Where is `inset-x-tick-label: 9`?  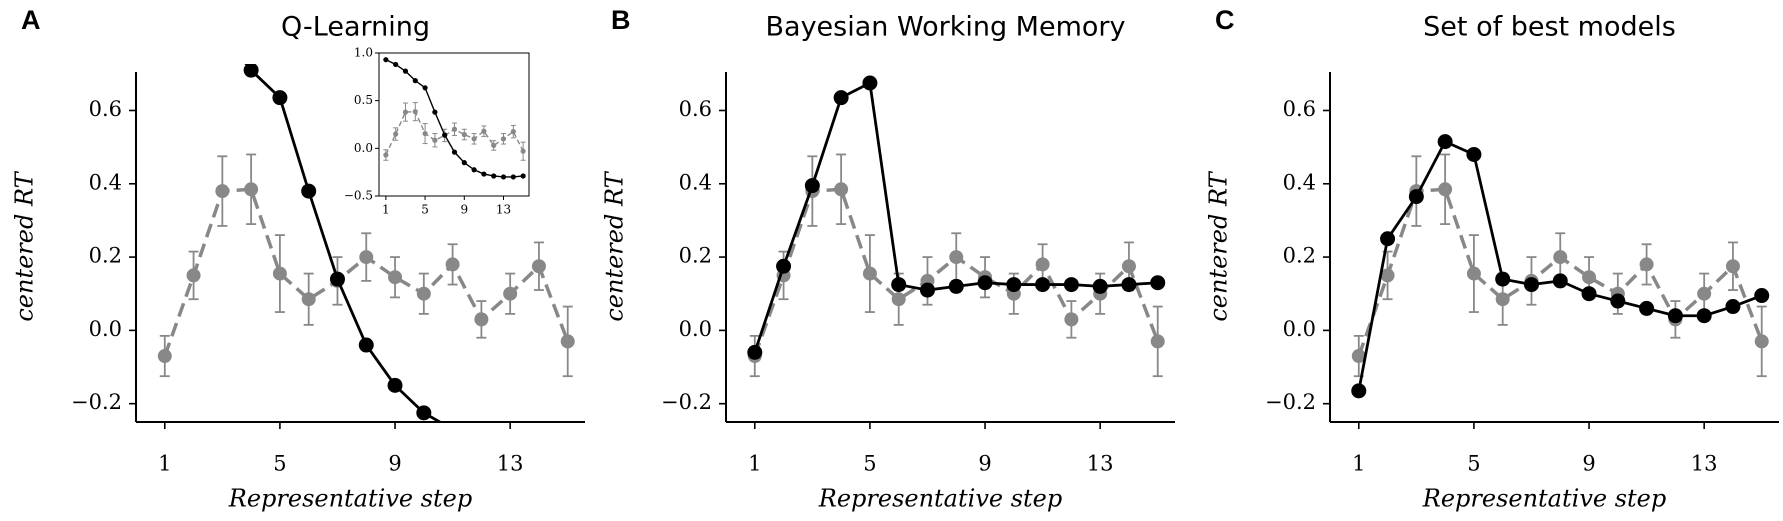 inset-x-tick-label: 9 is located at coordinates (464, 210).